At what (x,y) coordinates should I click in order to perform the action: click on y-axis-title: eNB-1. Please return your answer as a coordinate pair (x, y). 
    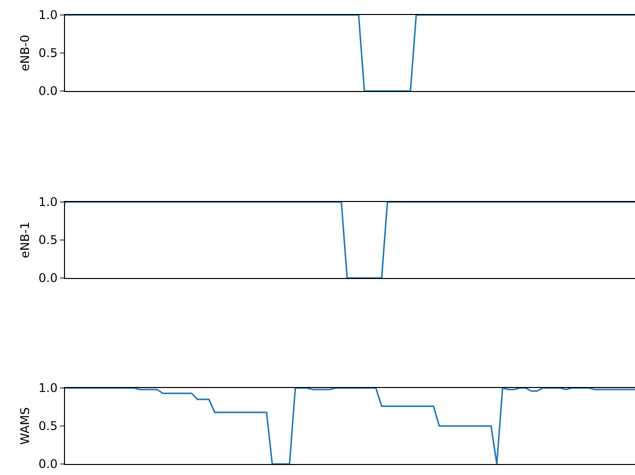
    Looking at the image, I should click on (25, 240).